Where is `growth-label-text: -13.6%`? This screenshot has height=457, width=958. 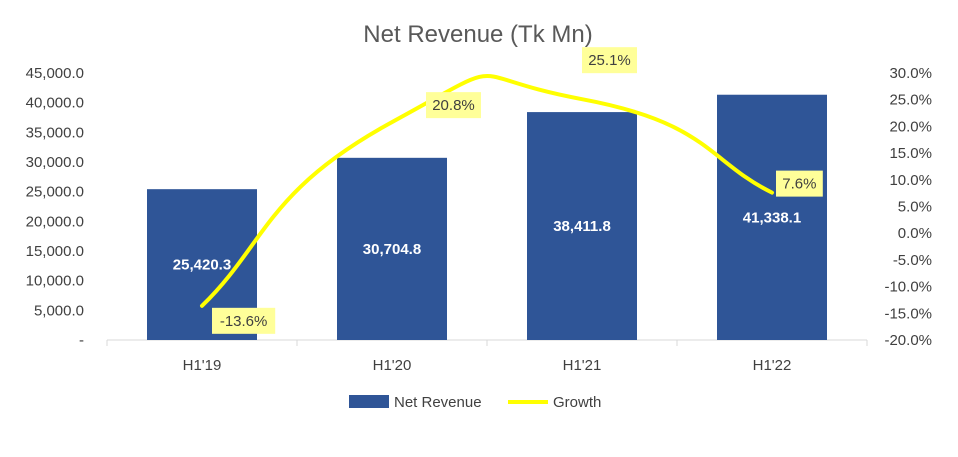 growth-label-text: -13.6% is located at coordinates (244, 321).